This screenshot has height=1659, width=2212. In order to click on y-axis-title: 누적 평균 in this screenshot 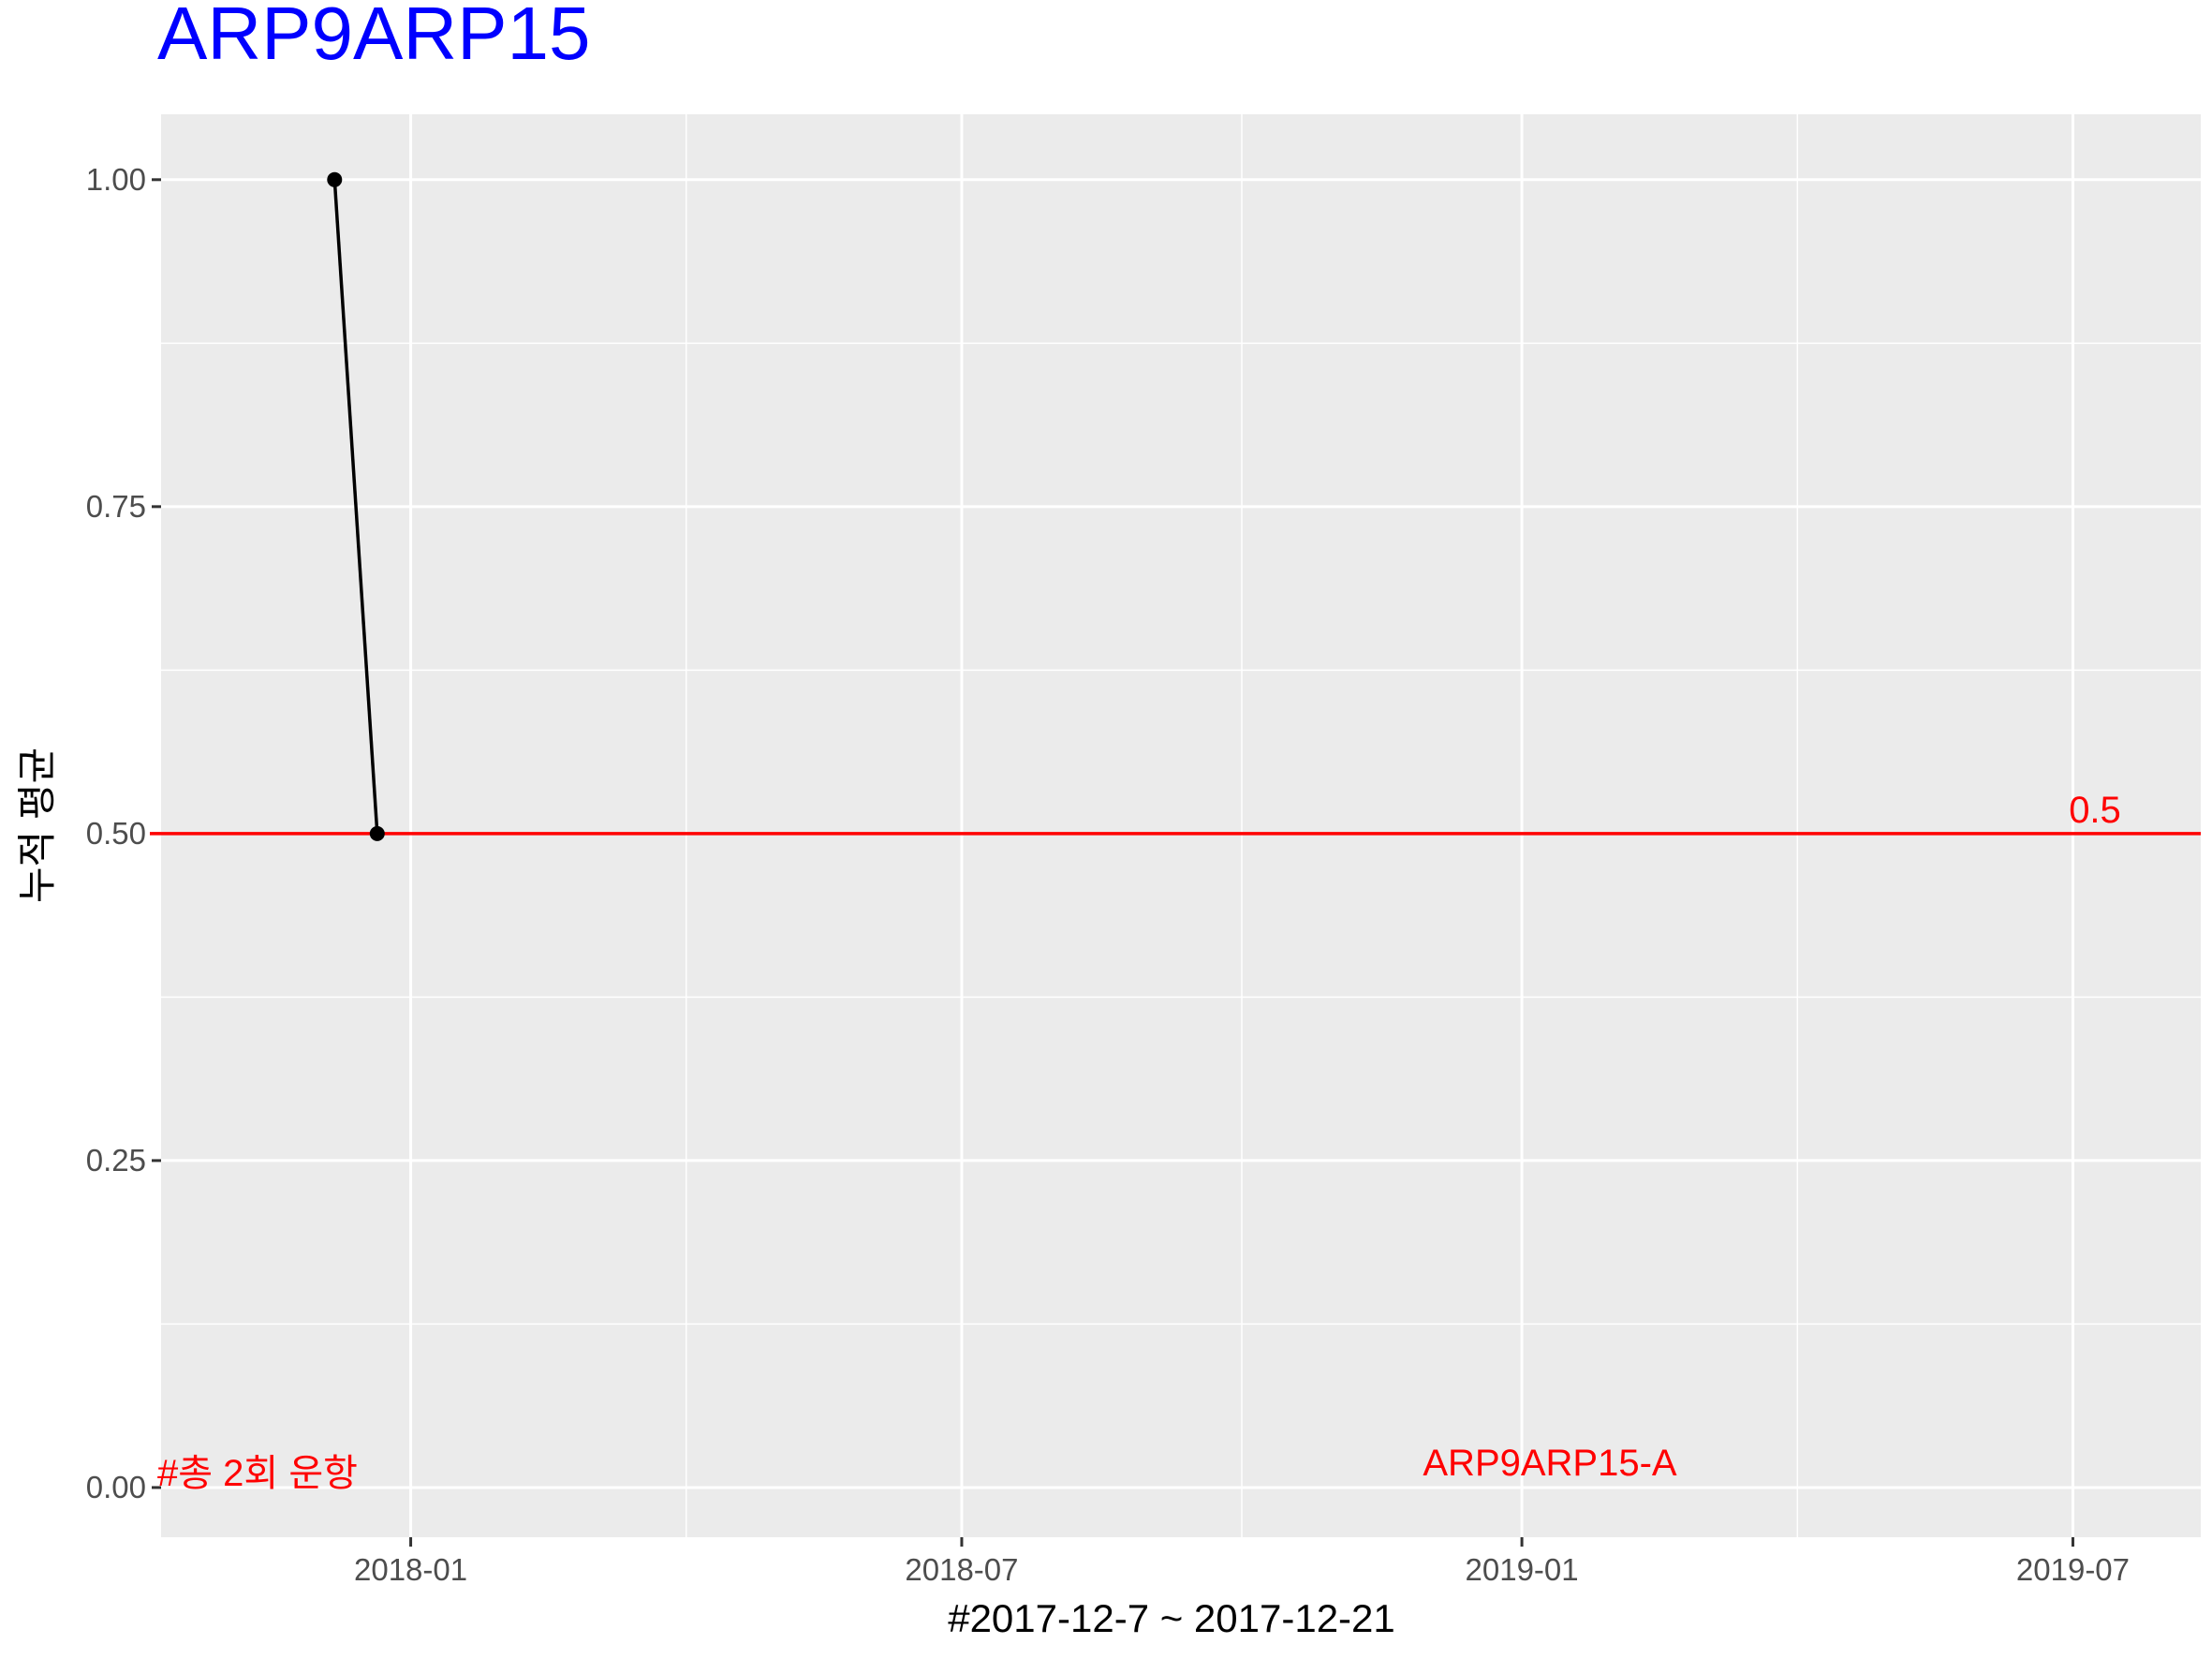, I will do `click(37, 826)`.